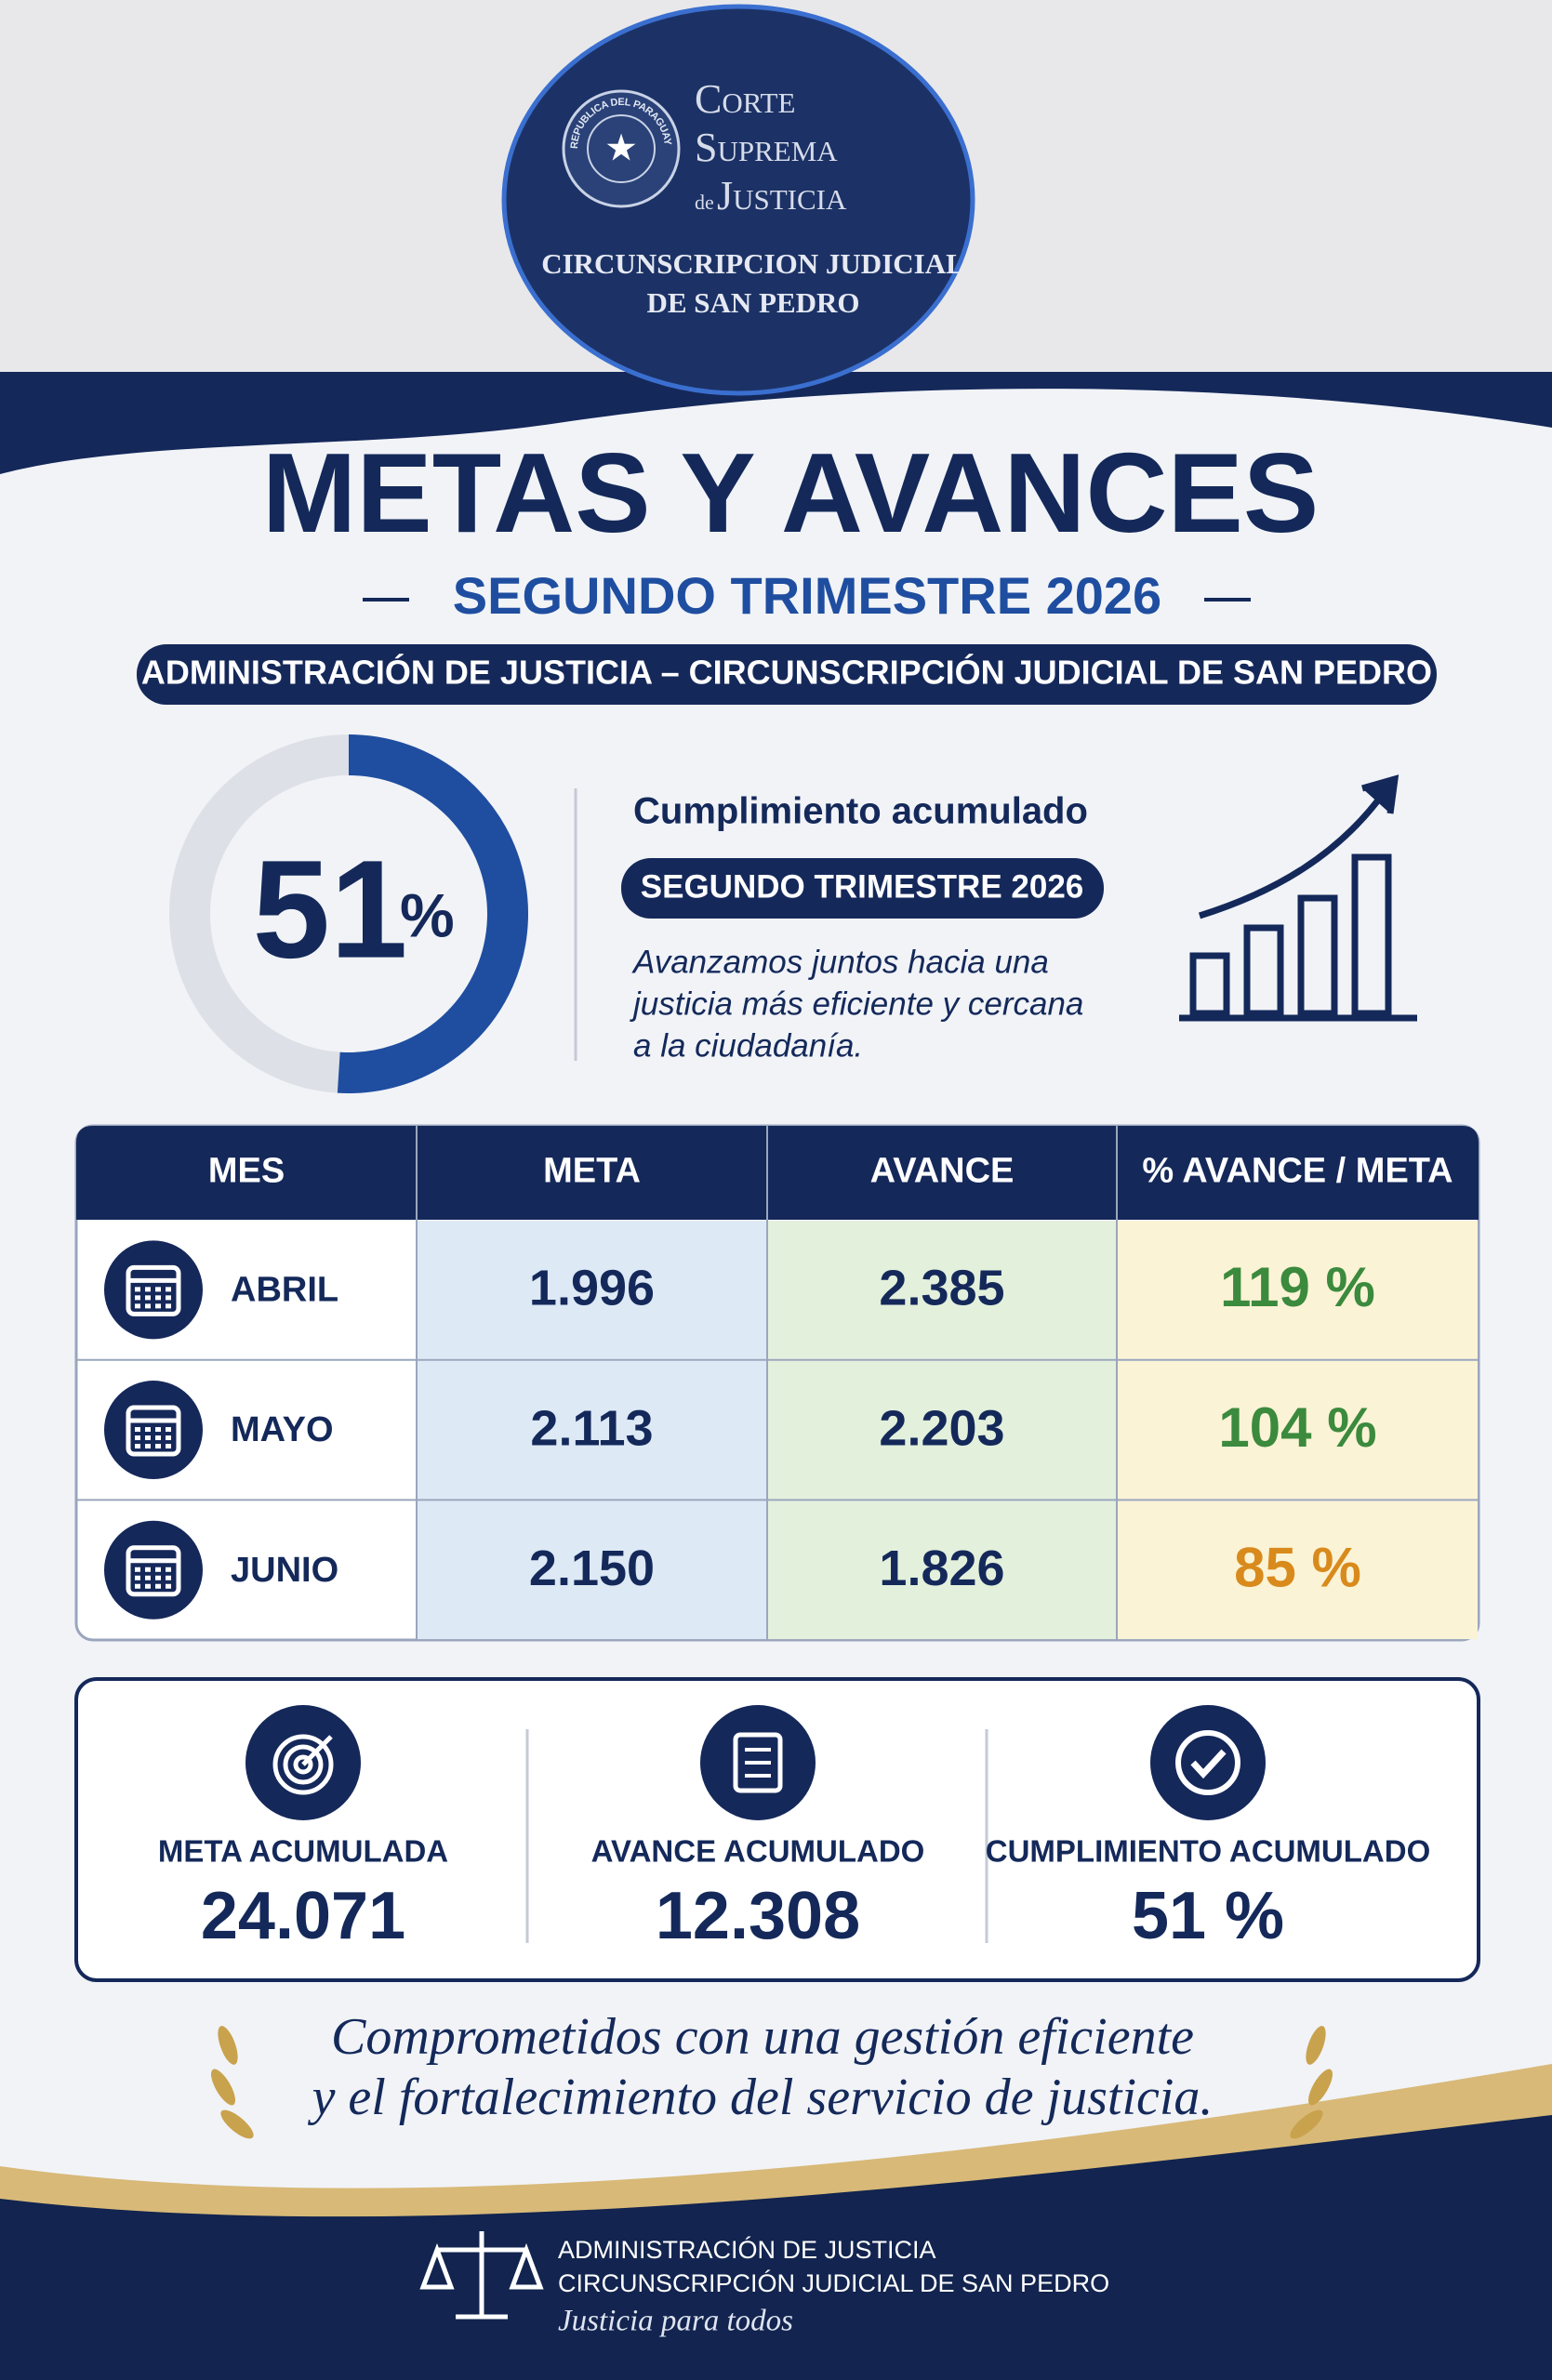  I want to click on logo-sub: CIRCUNSCRIPCION JUDICIAL, so click(753, 263).